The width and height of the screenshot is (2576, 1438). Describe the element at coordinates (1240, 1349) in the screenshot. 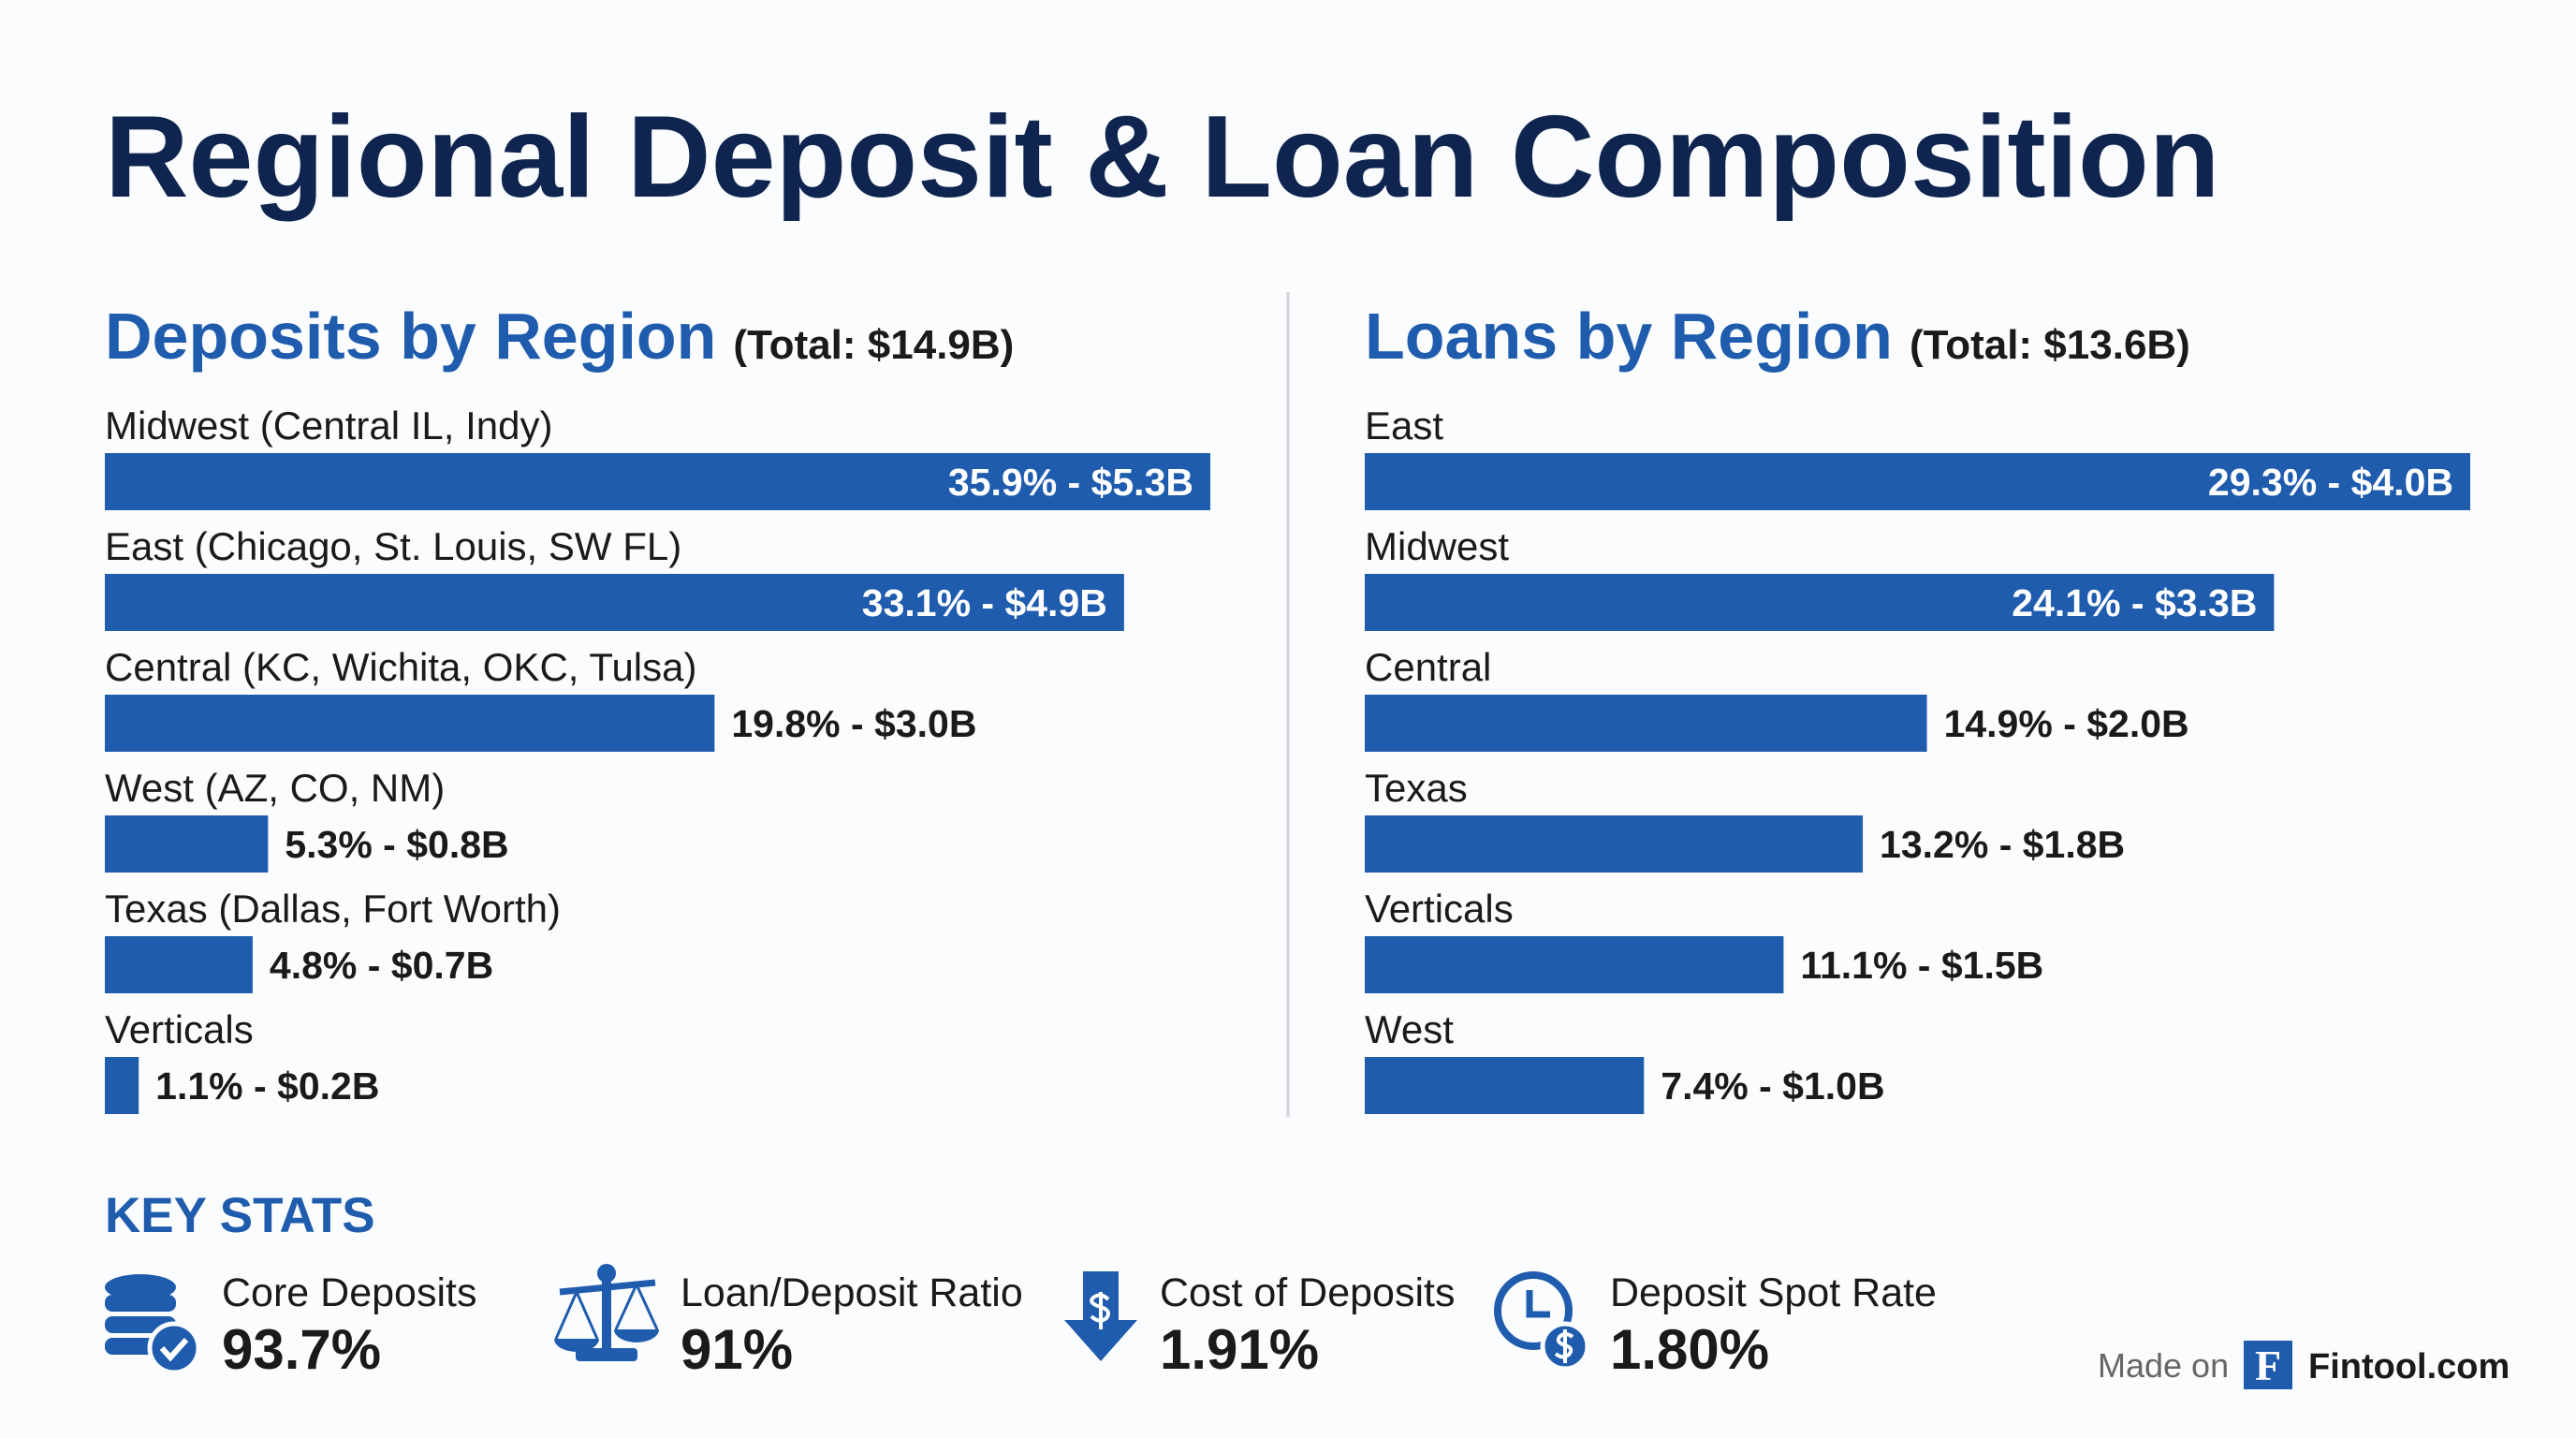

I see `stat-value: 1.91%` at that location.